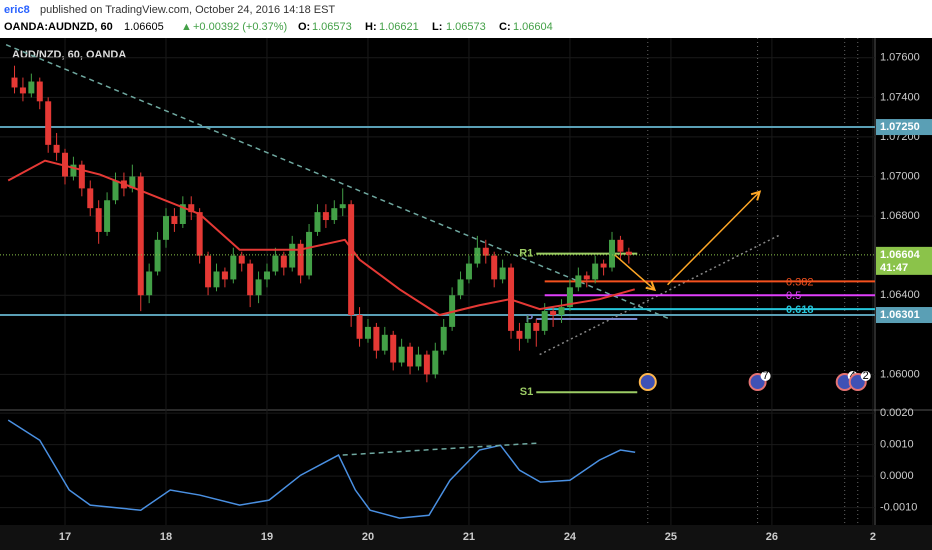 Image resolution: width=932 pixels, height=550 pixels. What do you see at coordinates (144, 27) in the screenshot?
I see `last: 1.06605` at bounding box center [144, 27].